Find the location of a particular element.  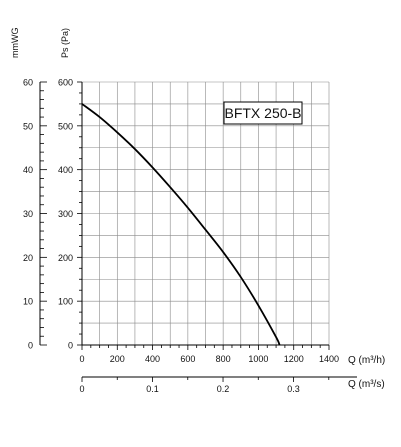

right-y-tick-label: 600 is located at coordinates (65, 83).